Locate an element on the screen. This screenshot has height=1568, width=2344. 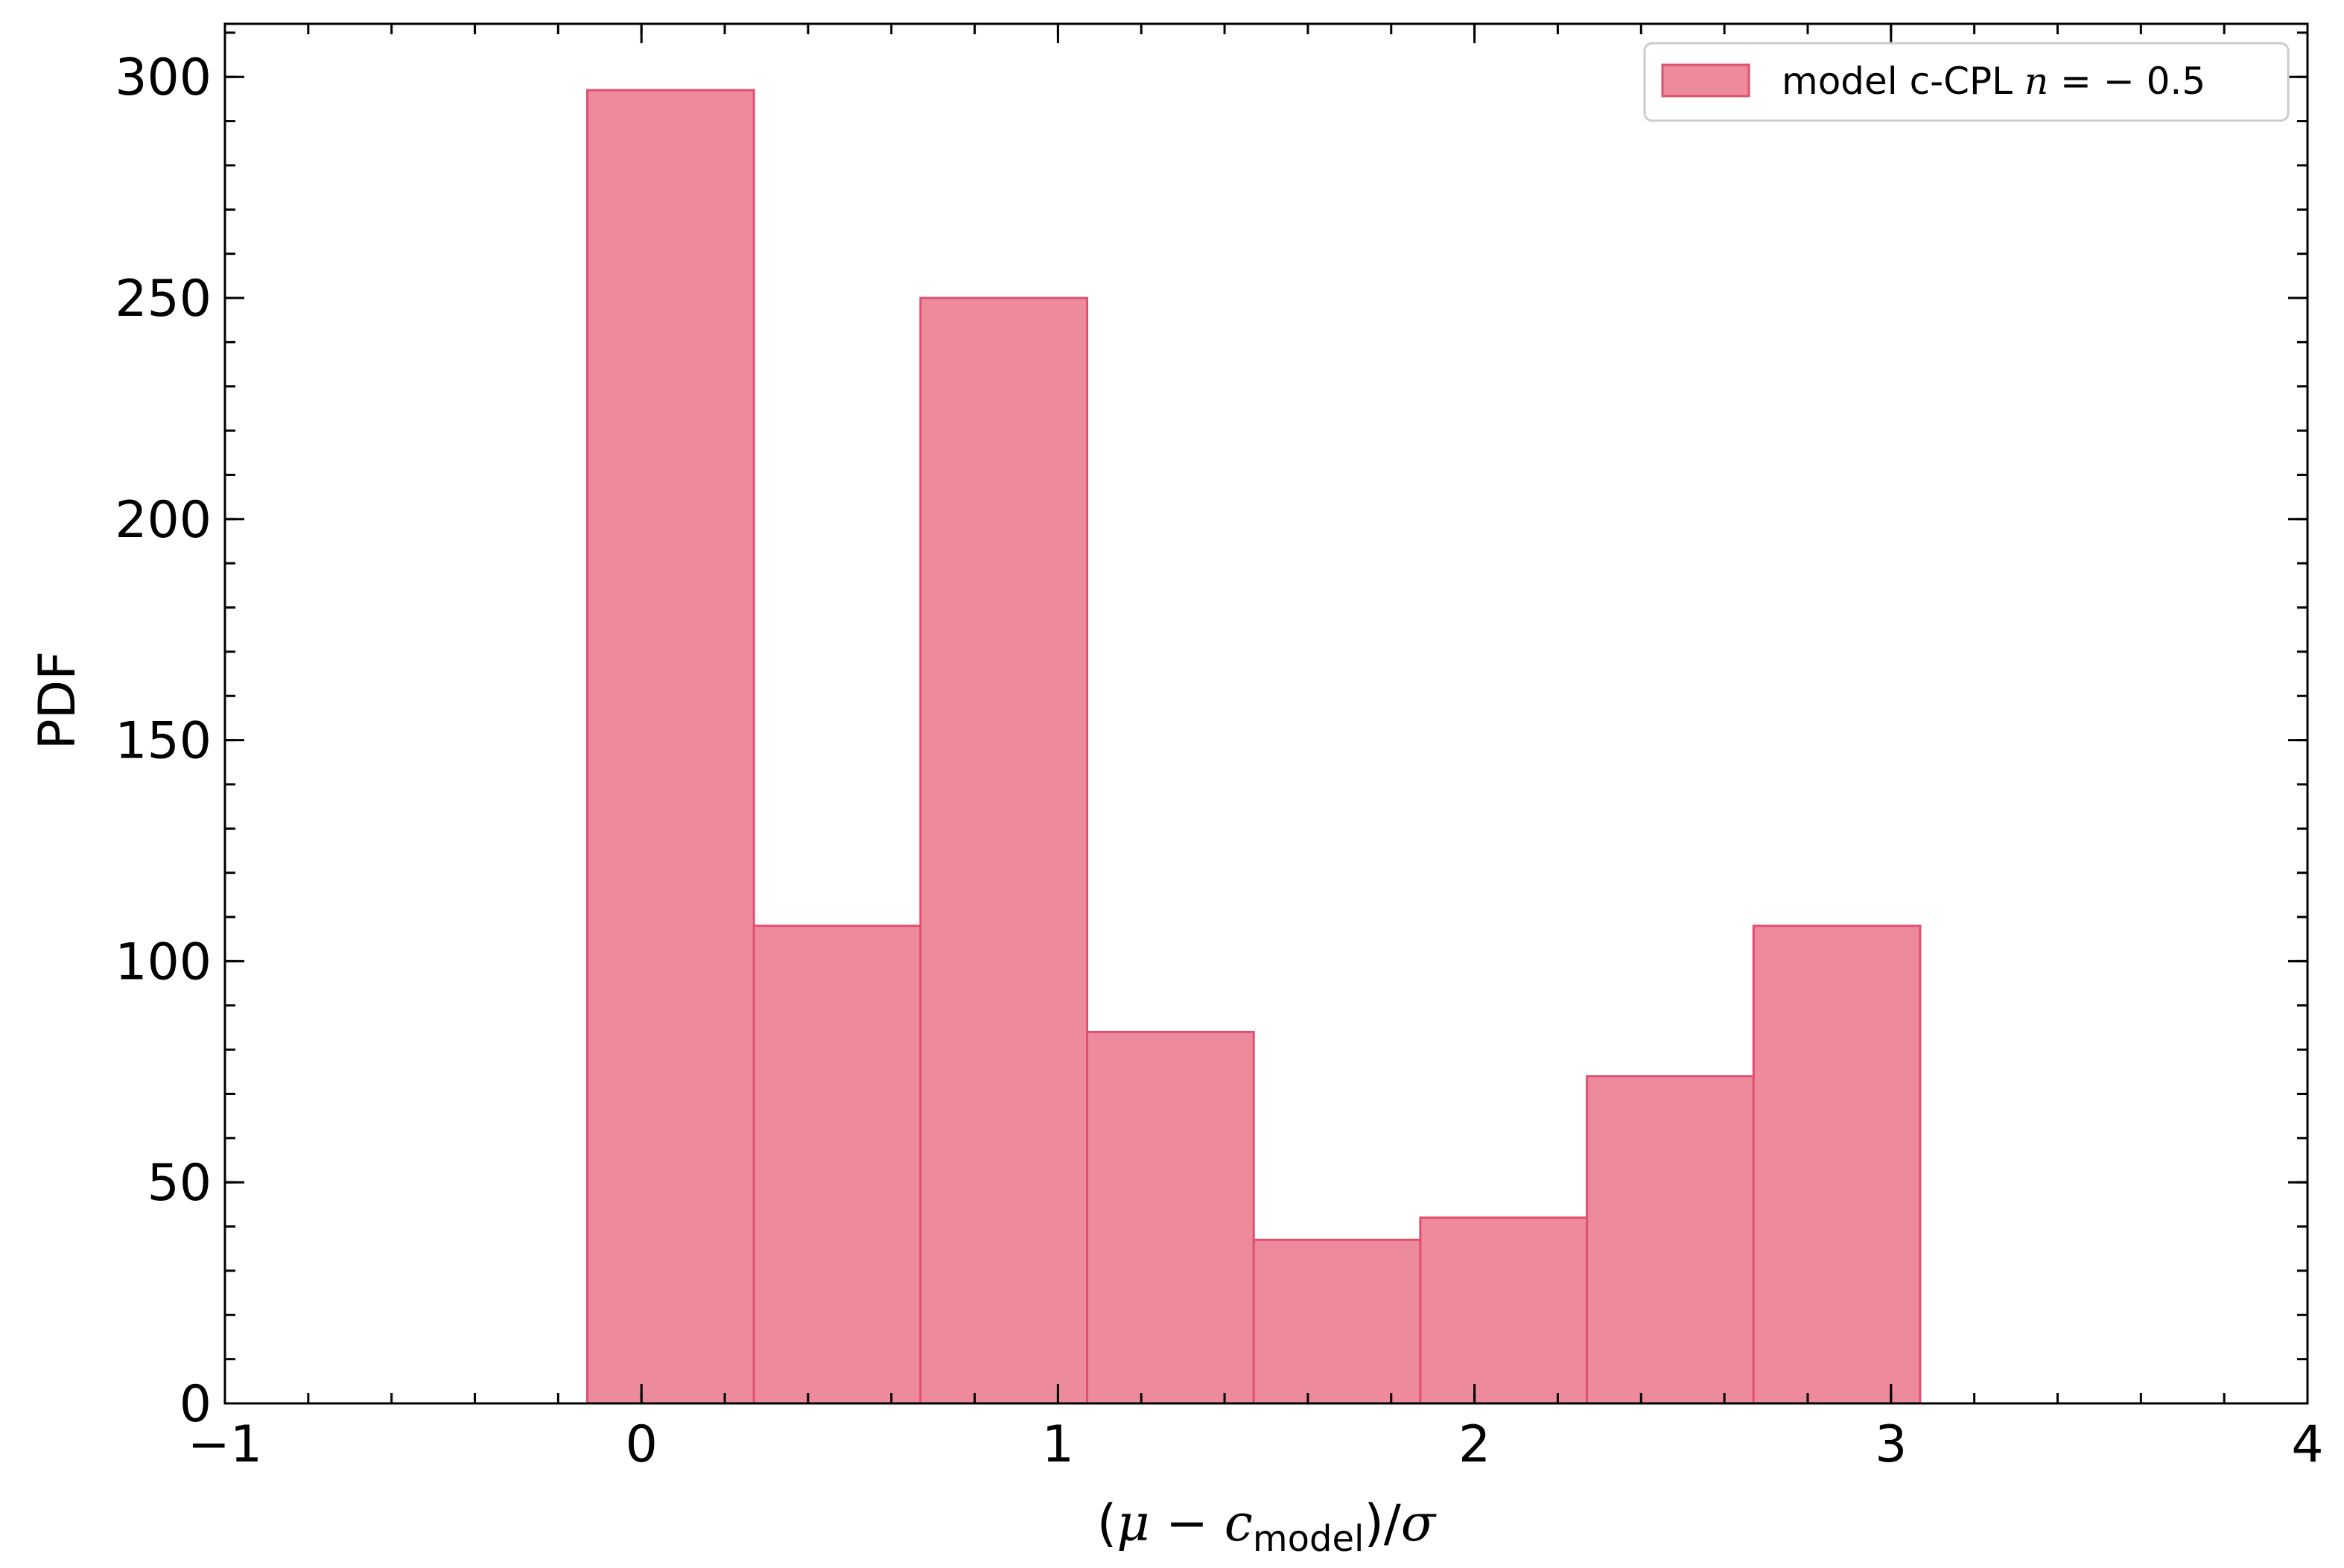
x-tick-label: 4 is located at coordinates (2307, 1444).